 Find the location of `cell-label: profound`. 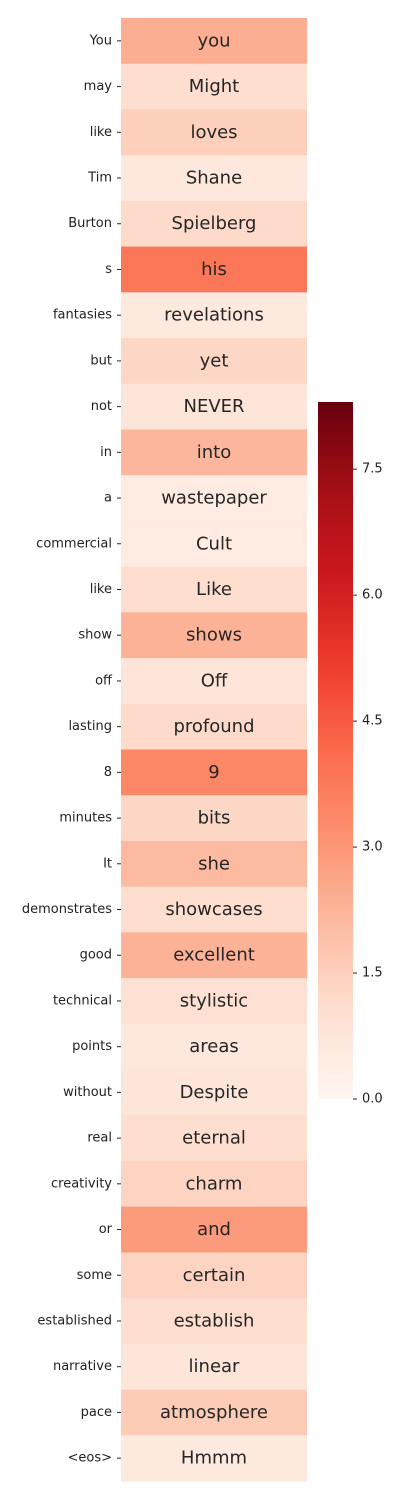

cell-label: profound is located at coordinates (213, 726).